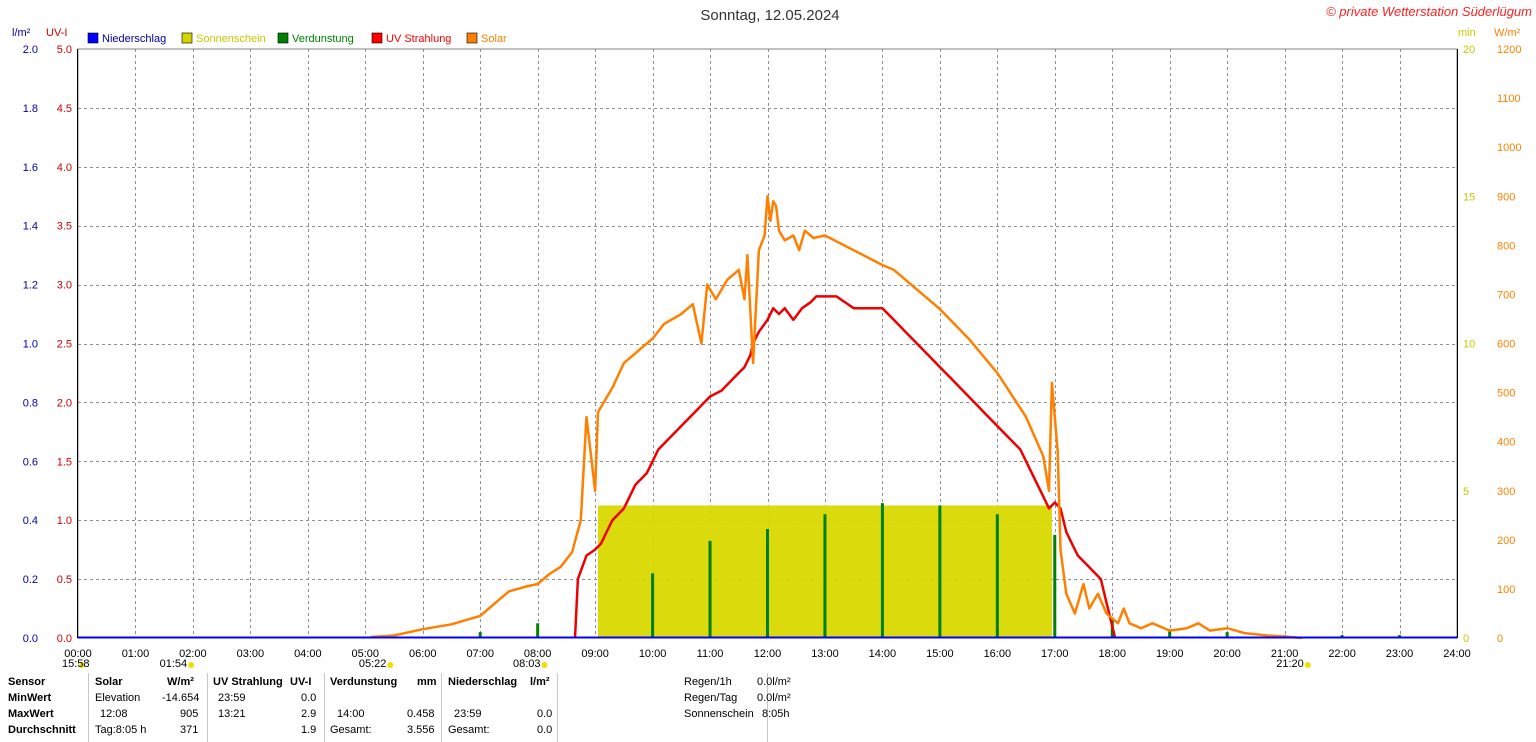 The image size is (1536, 742). What do you see at coordinates (351, 730) in the screenshot?
I see `evap-total-label: Gesamt:` at bounding box center [351, 730].